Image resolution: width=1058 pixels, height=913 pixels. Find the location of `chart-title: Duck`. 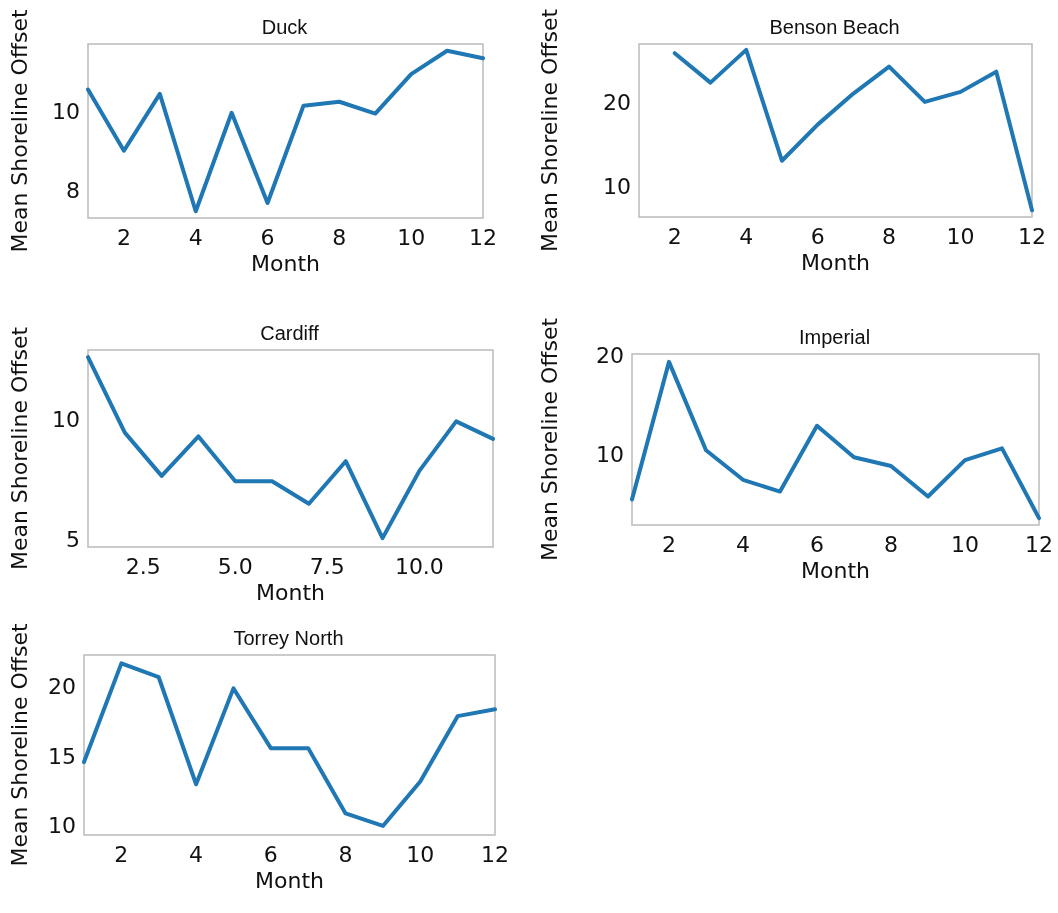

chart-title: Duck is located at coordinates (285, 27).